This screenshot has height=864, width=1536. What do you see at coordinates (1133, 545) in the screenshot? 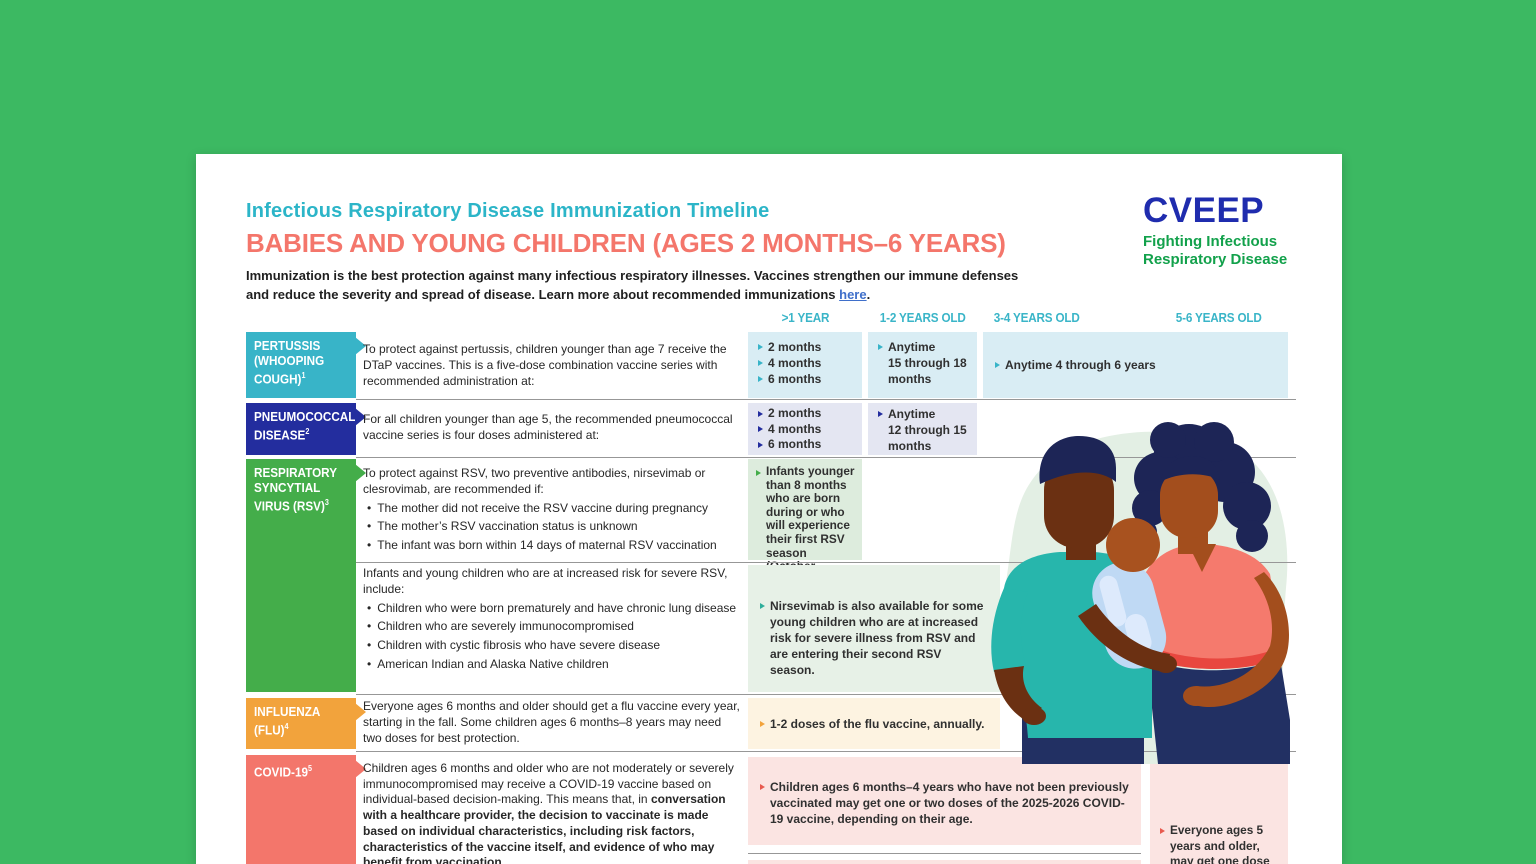
I see `baby-head` at bounding box center [1133, 545].